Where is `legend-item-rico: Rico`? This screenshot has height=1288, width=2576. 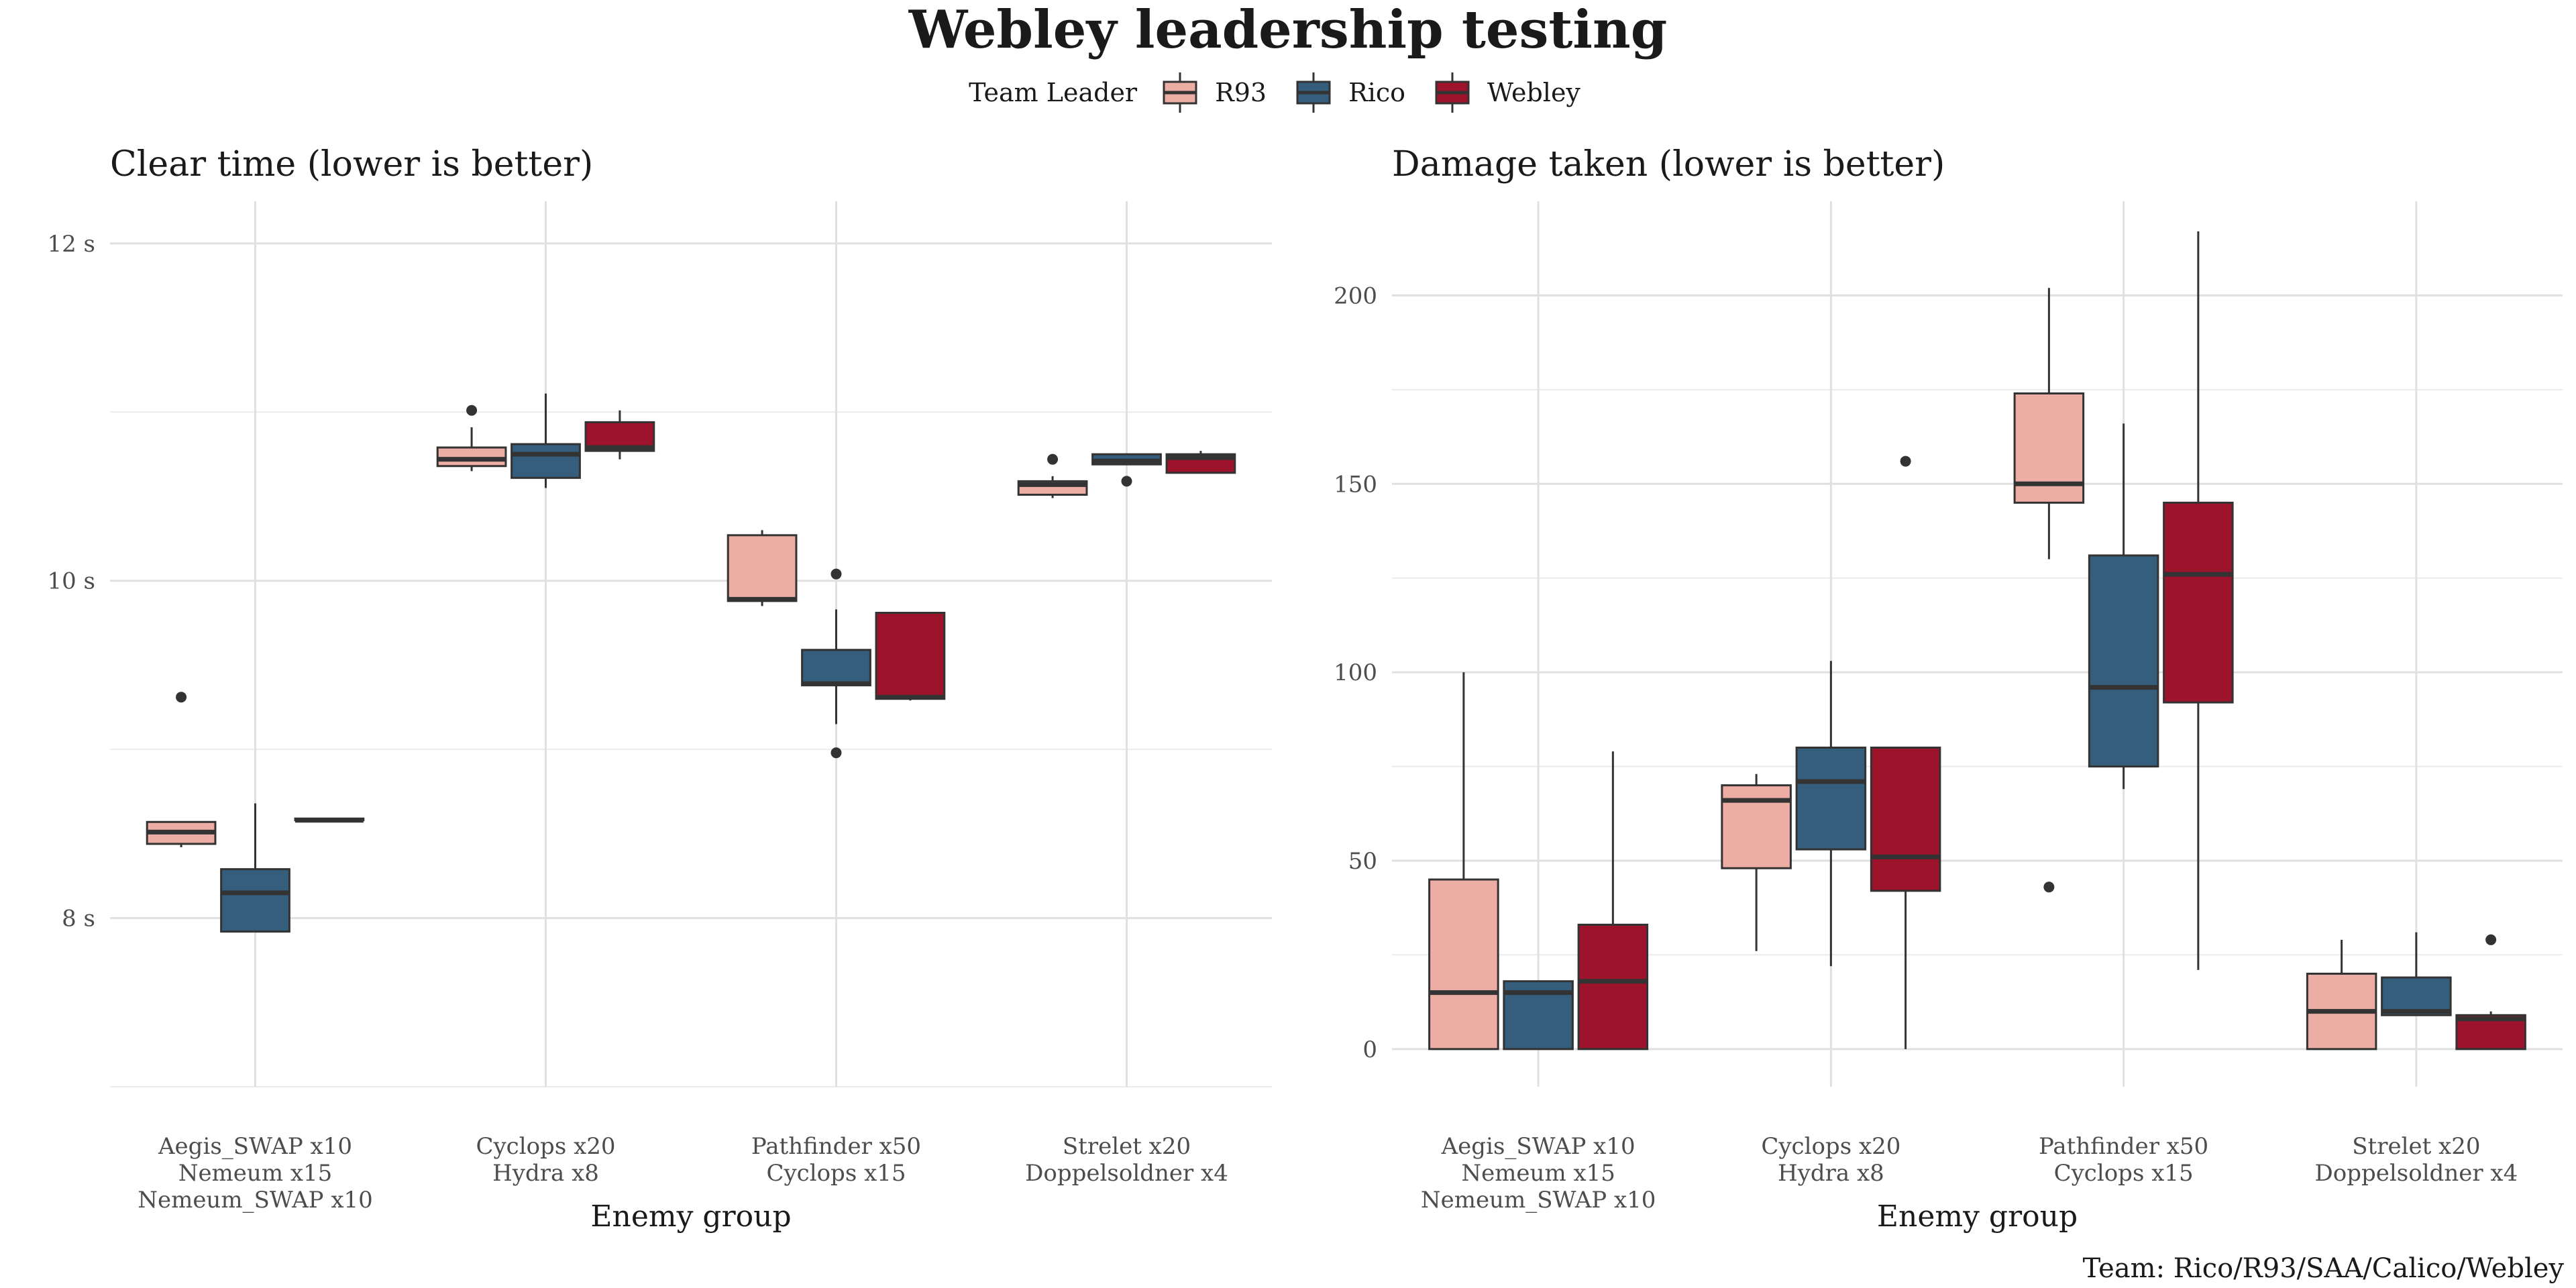
legend-item-rico: Rico is located at coordinates (1349, 92).